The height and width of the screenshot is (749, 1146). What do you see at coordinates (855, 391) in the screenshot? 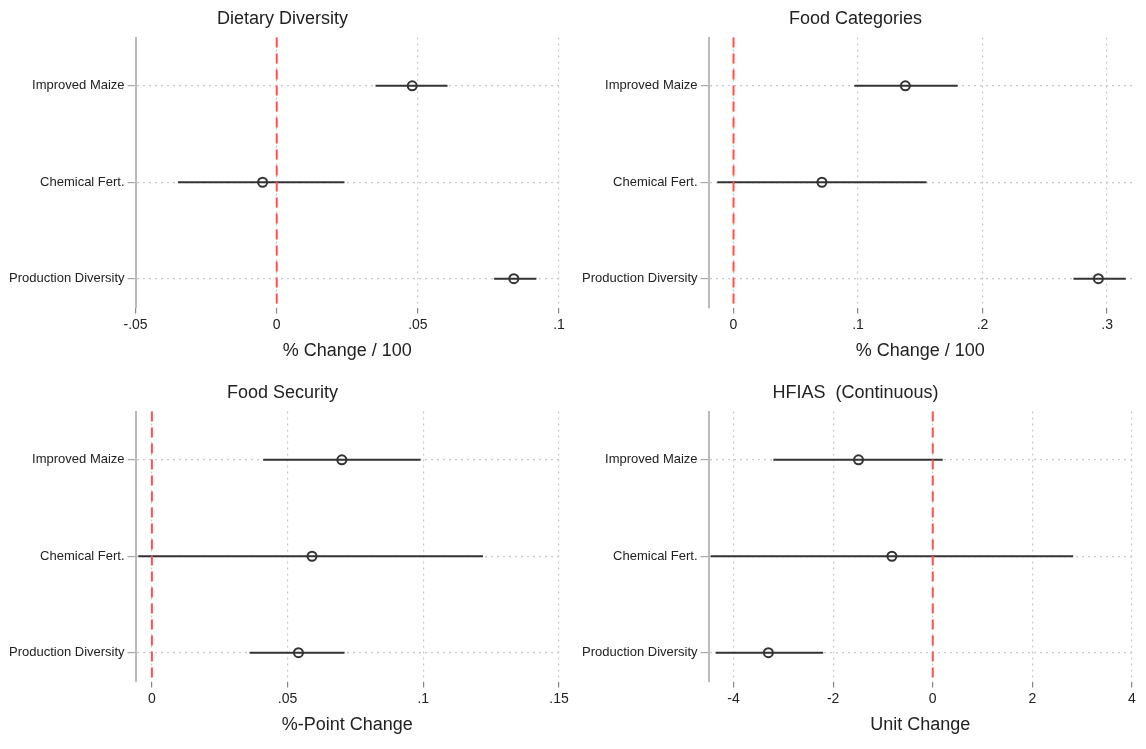
I see `chart-title: HFIAS (Continuous)` at bounding box center [855, 391].